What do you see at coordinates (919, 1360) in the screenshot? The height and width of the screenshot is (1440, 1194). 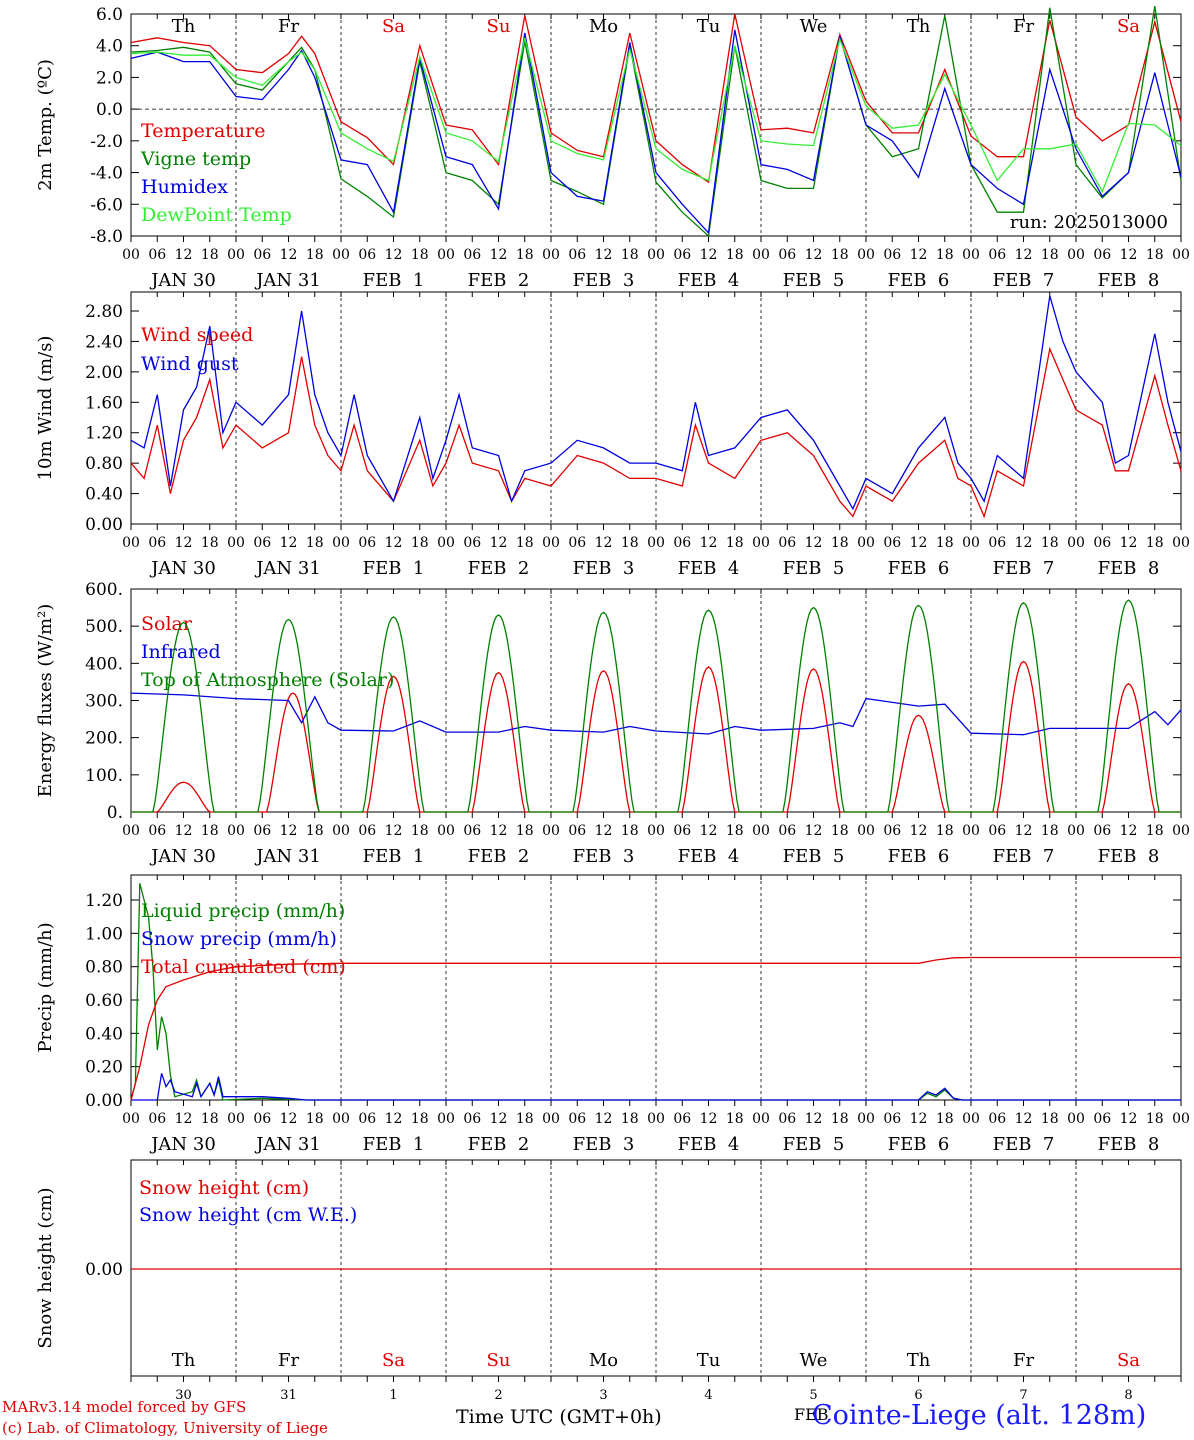 I see `weekday-label: Th` at bounding box center [919, 1360].